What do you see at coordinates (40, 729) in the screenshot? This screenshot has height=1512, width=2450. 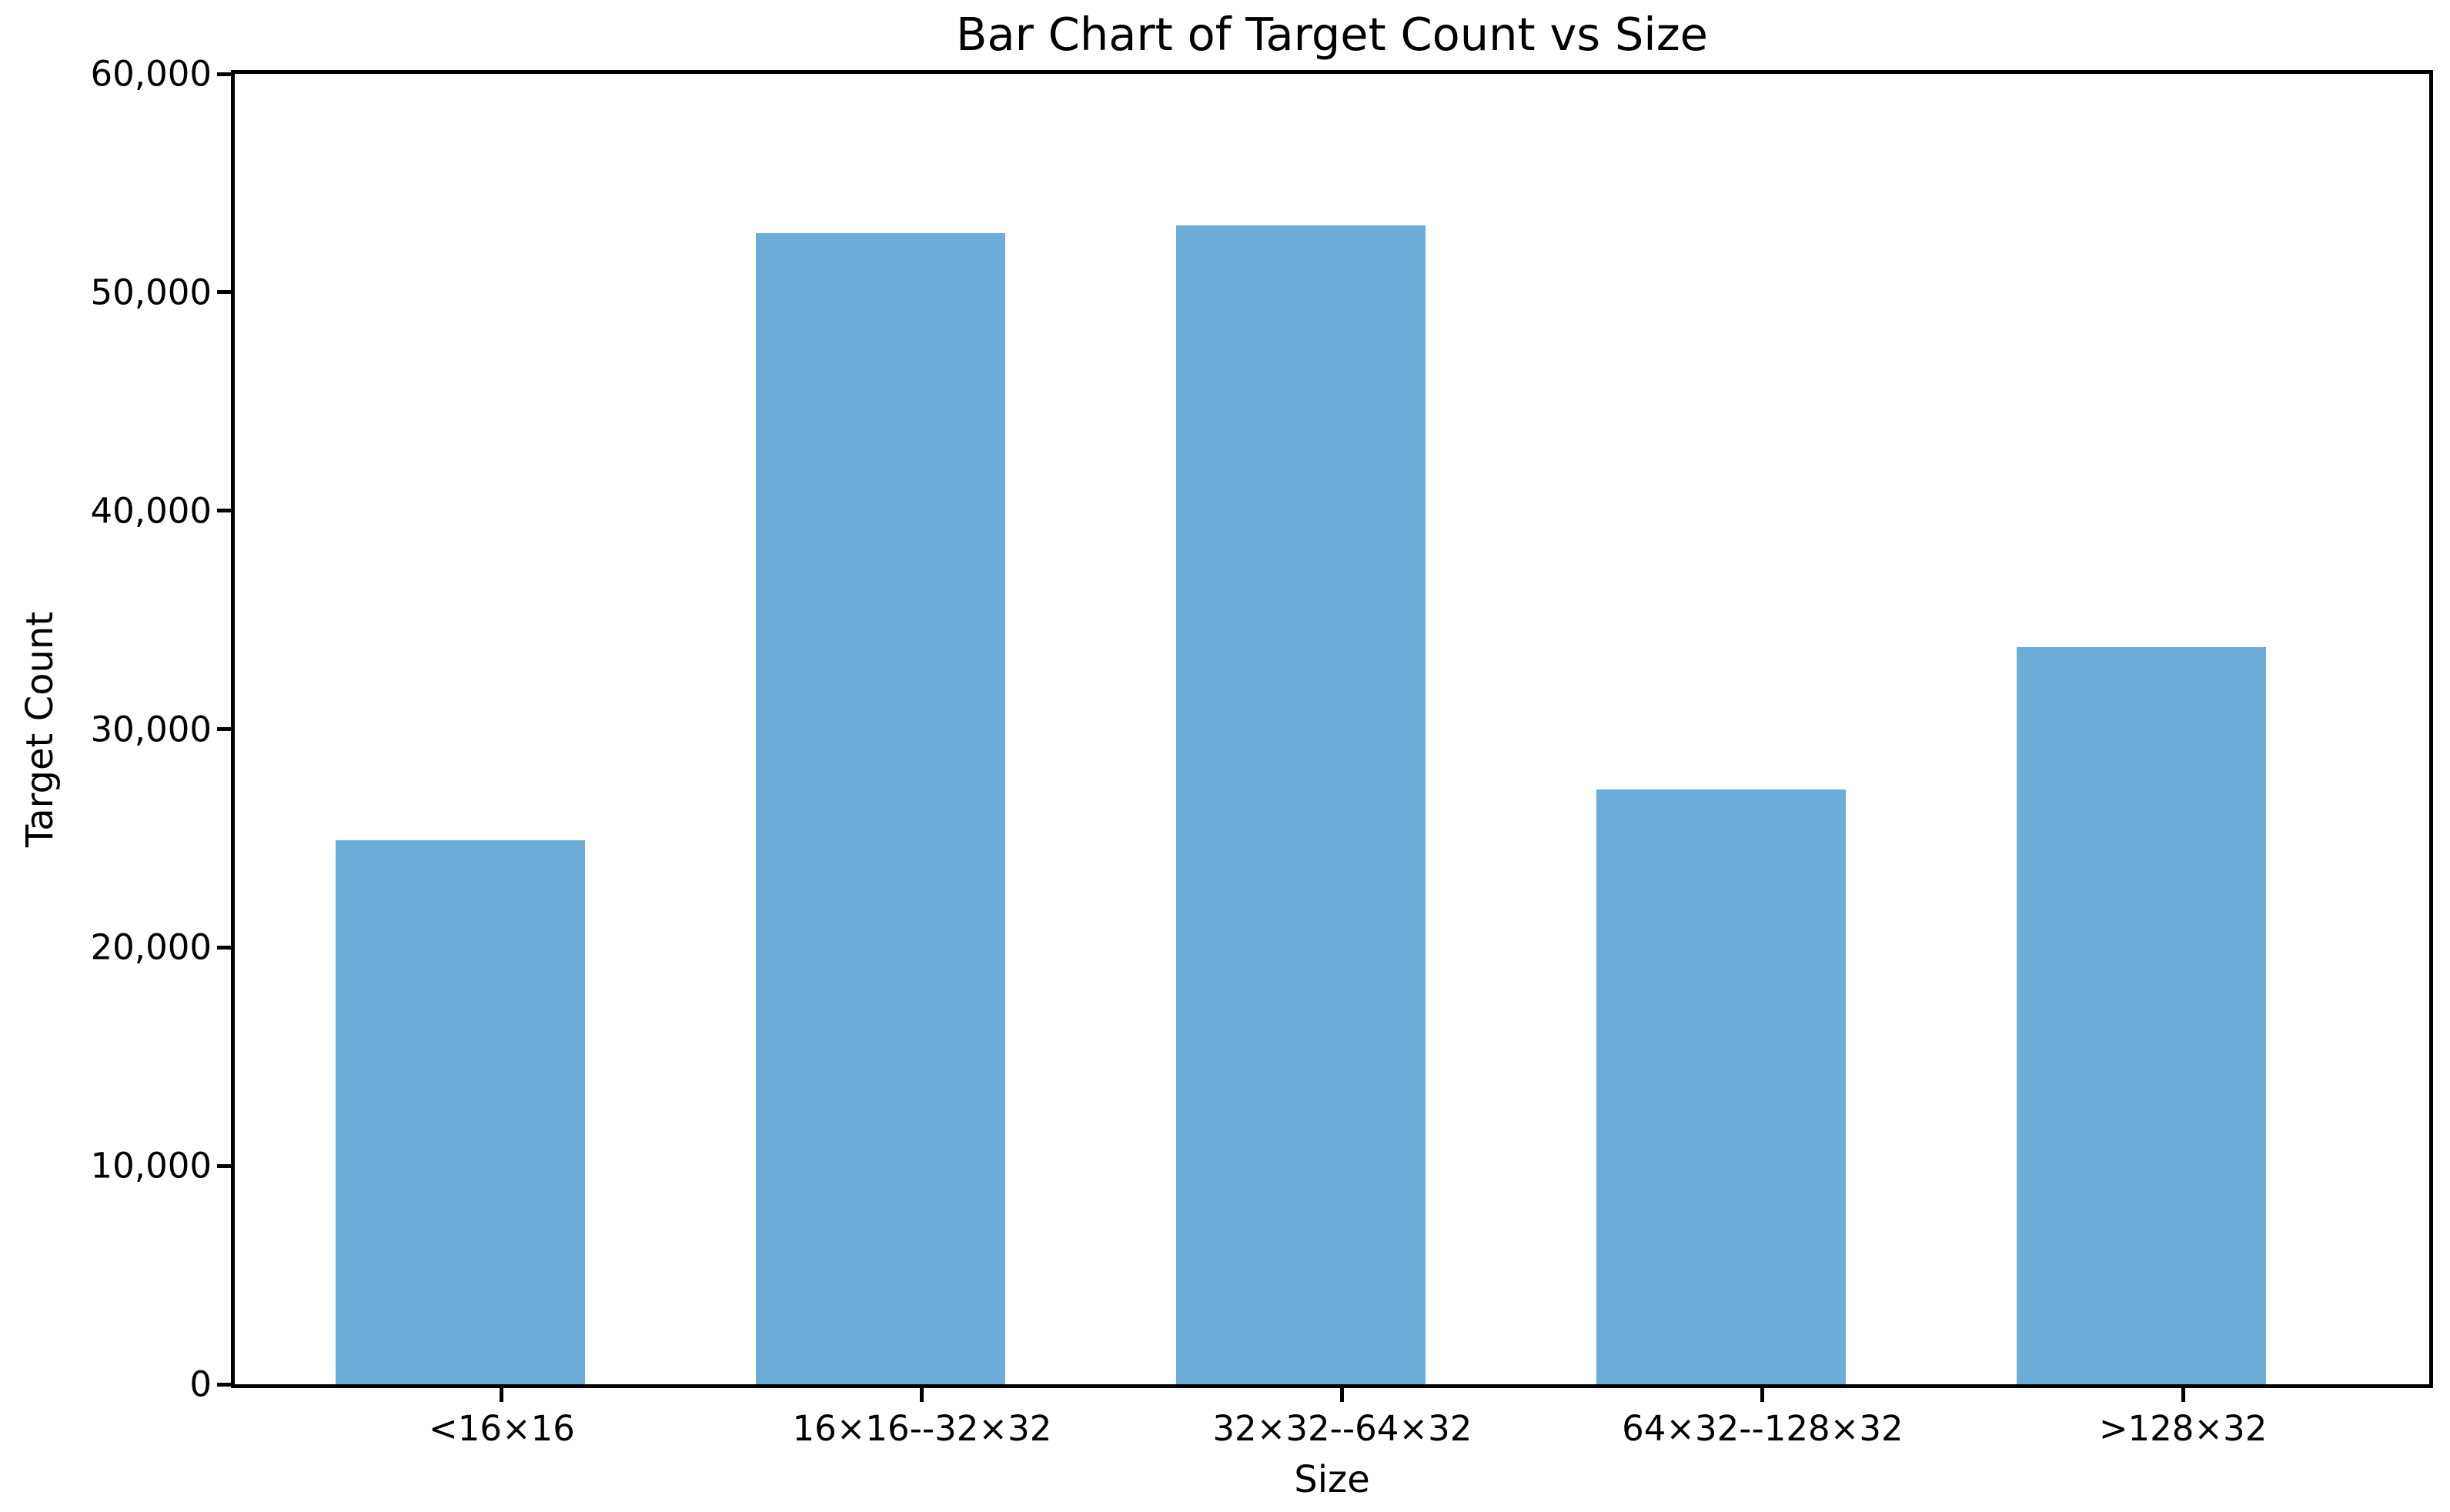 I see `y-axis-label: Target Count` at bounding box center [40, 729].